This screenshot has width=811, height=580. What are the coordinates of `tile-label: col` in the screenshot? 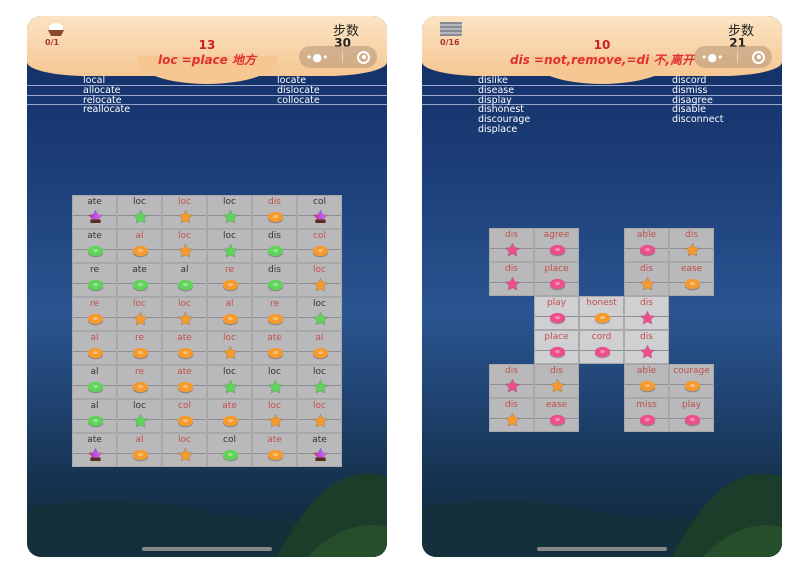 It's located at (319, 202).